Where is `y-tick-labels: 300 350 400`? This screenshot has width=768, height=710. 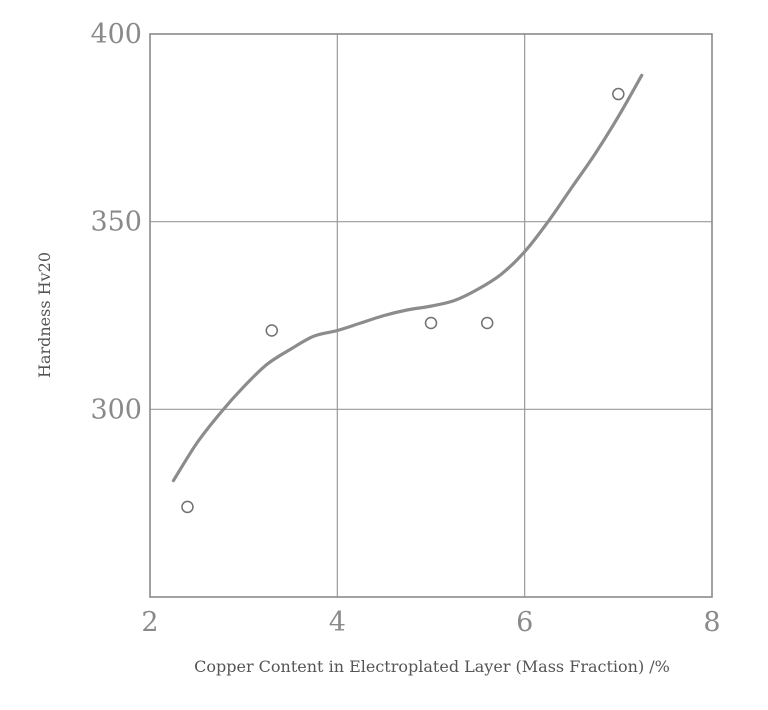 y-tick-labels: 300 350 400 is located at coordinates (116, 222).